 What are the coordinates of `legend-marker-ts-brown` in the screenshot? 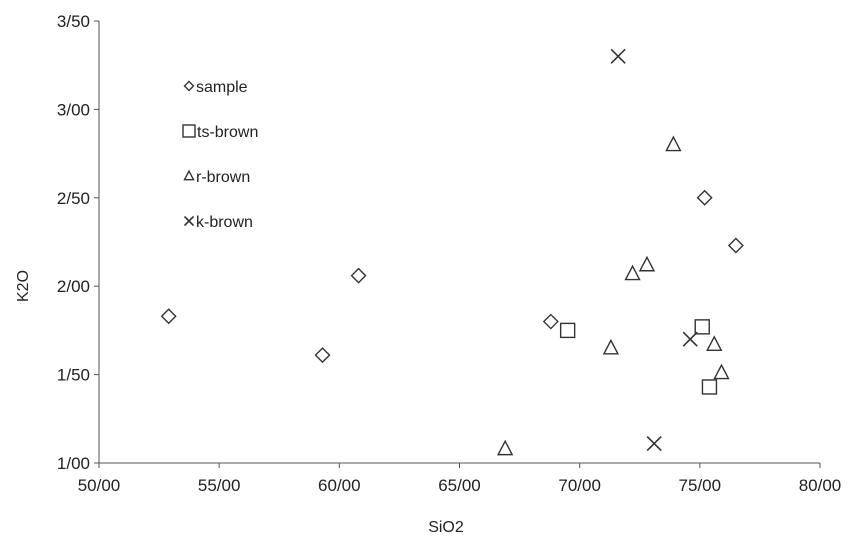 It's located at (189, 131).